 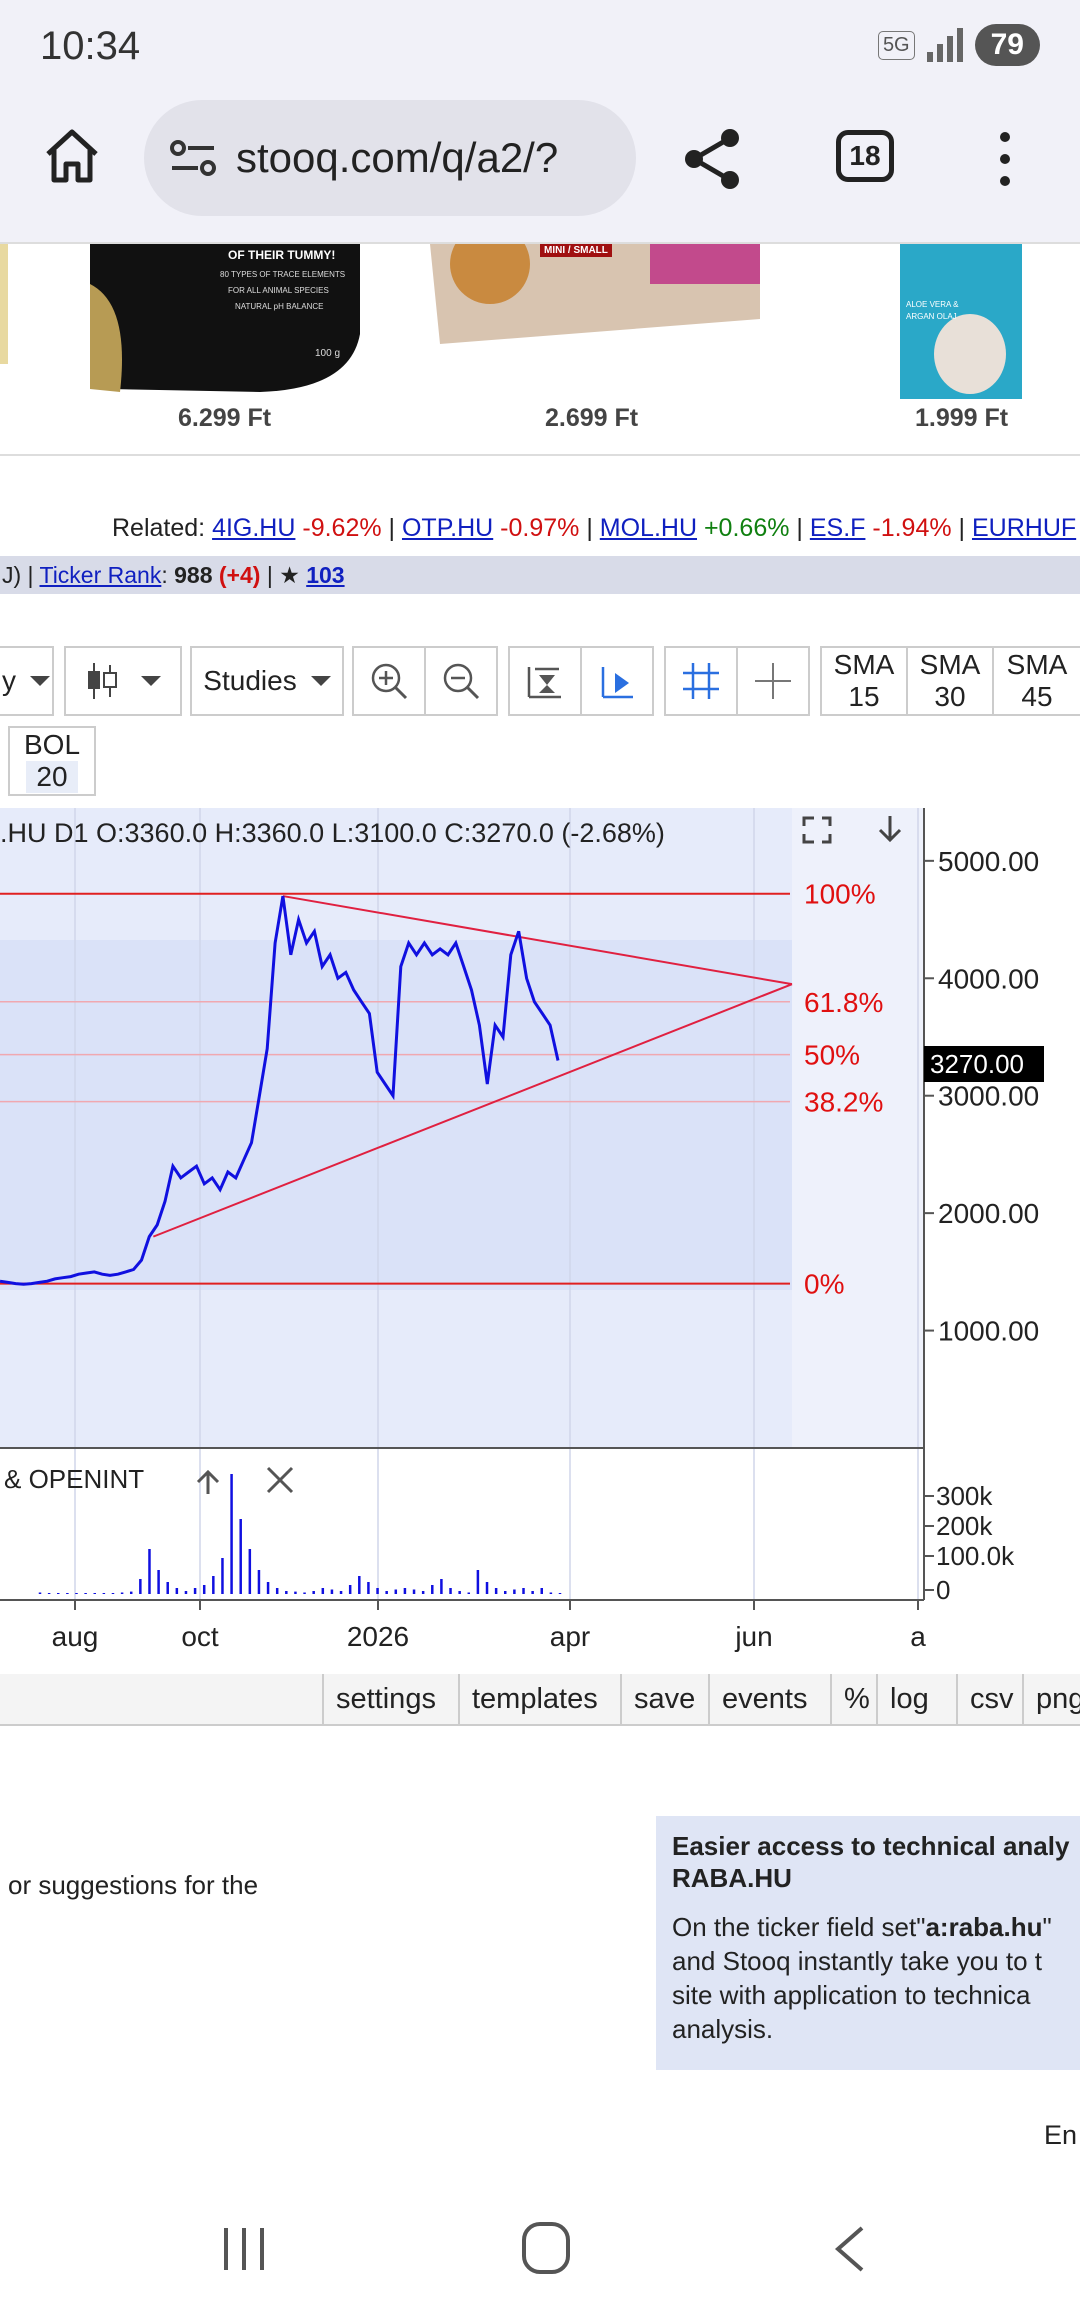 What do you see at coordinates (988, 1096) in the screenshot?
I see `y-tick-label: 3000.00` at bounding box center [988, 1096].